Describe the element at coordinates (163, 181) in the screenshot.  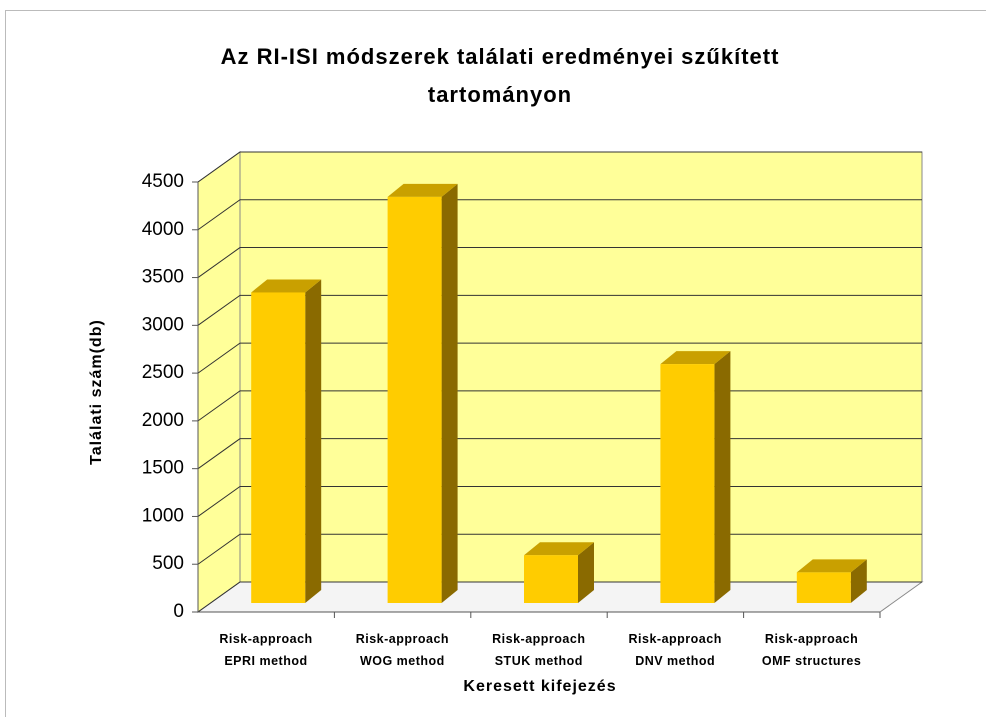
I see `y-tick-label: 4500` at that location.